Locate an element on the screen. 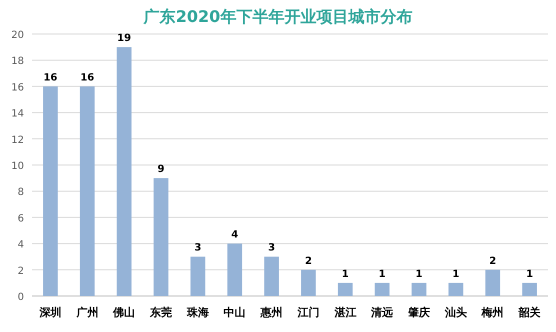  x-tick-label: 湛江 is located at coordinates (344, 312).